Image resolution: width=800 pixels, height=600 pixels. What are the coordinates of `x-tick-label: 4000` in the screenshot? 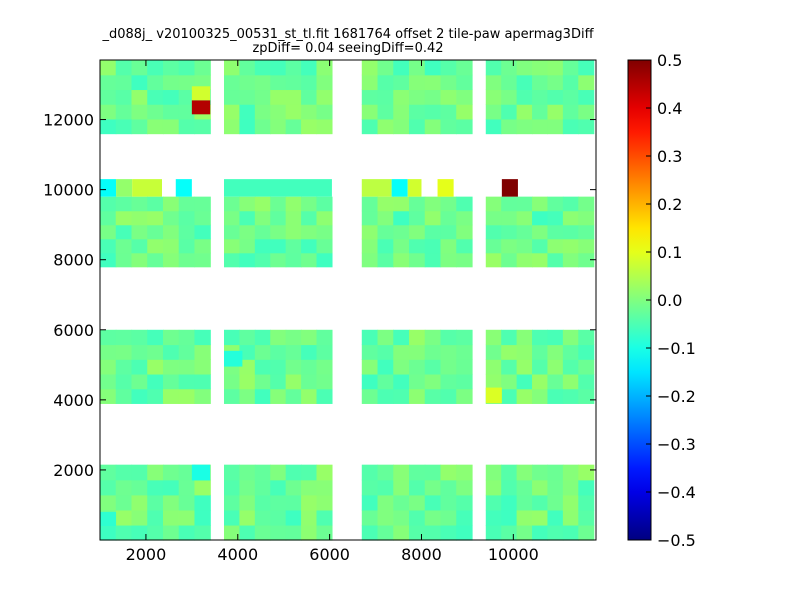 It's located at (237, 554).